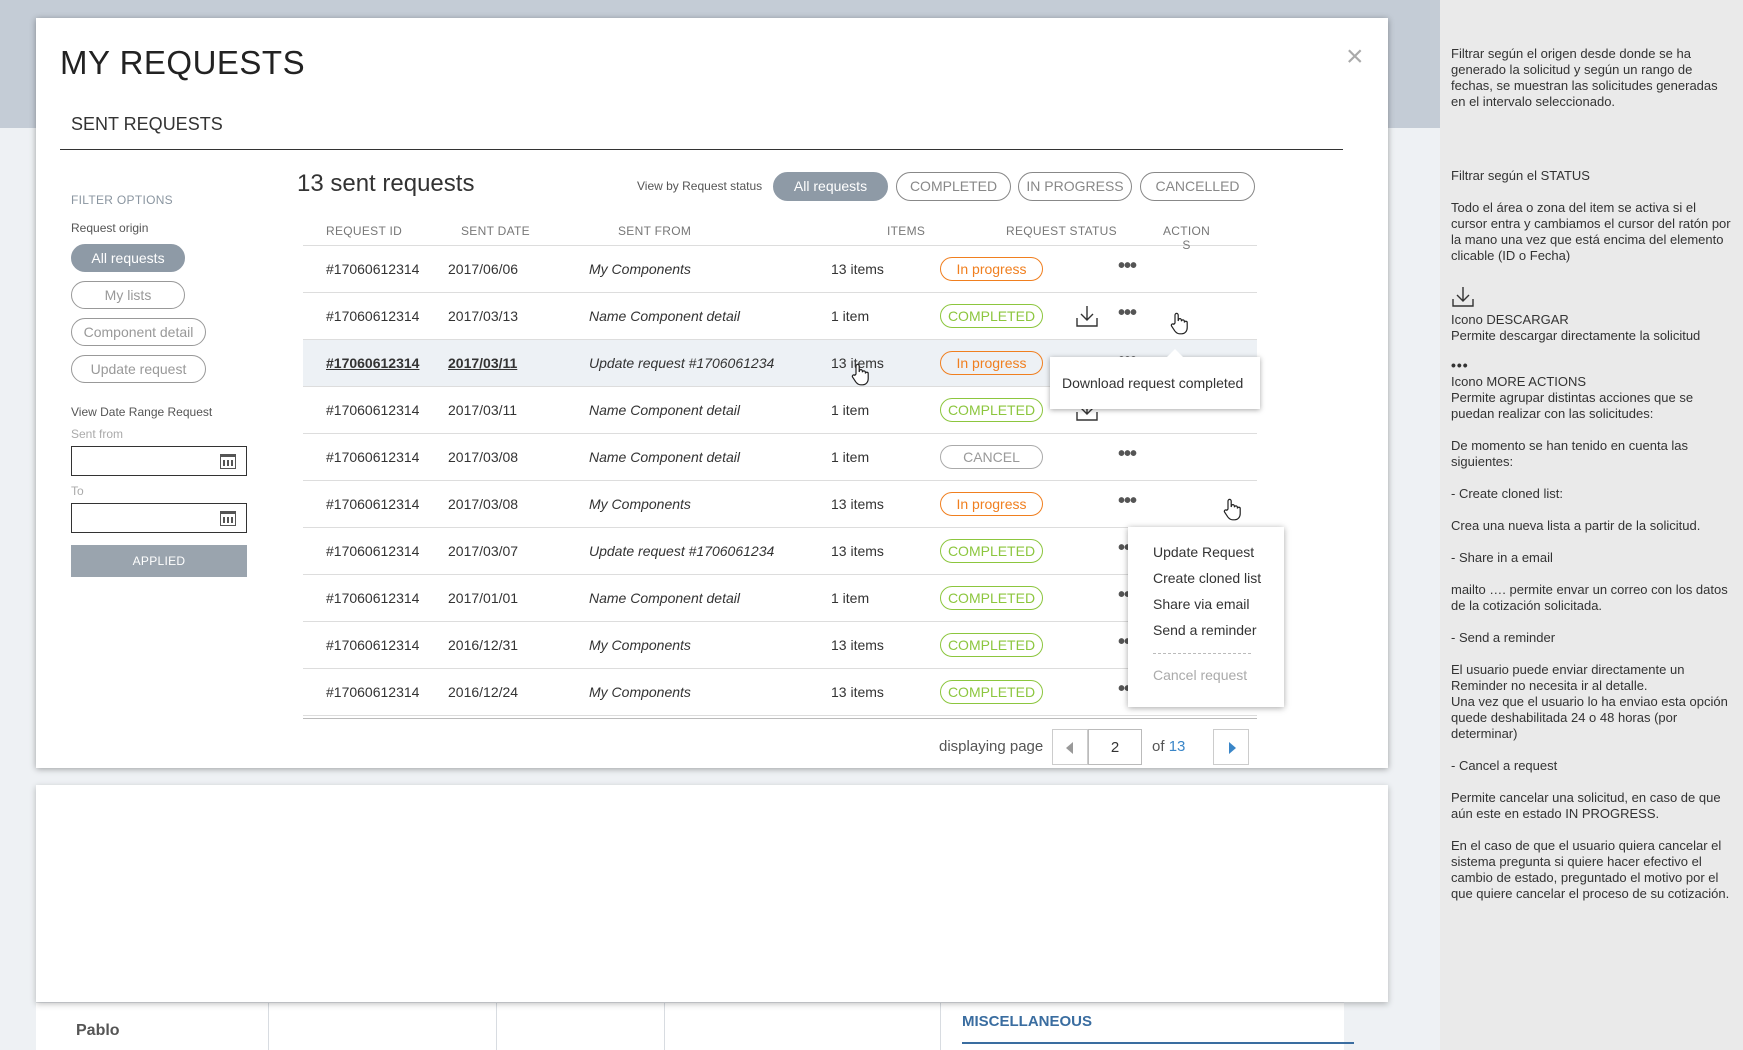 The height and width of the screenshot is (1050, 1743). Describe the element at coordinates (495, 231) in the screenshot. I see `column-header: SENT DATE` at that location.